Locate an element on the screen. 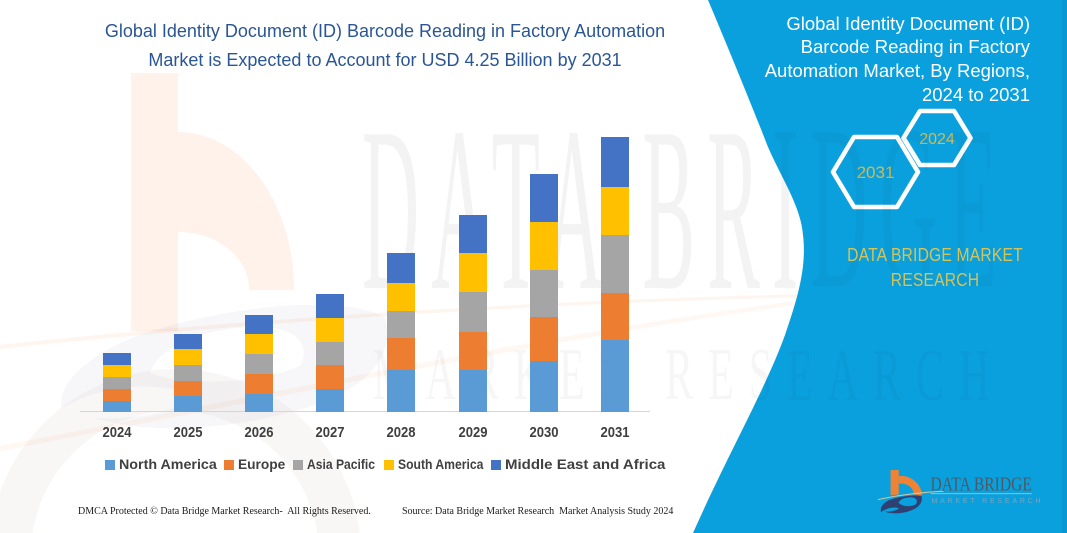 Image resolution: width=1067 pixels, height=533 pixels. svg-text: DATA BRIDGE is located at coordinates (981, 484).